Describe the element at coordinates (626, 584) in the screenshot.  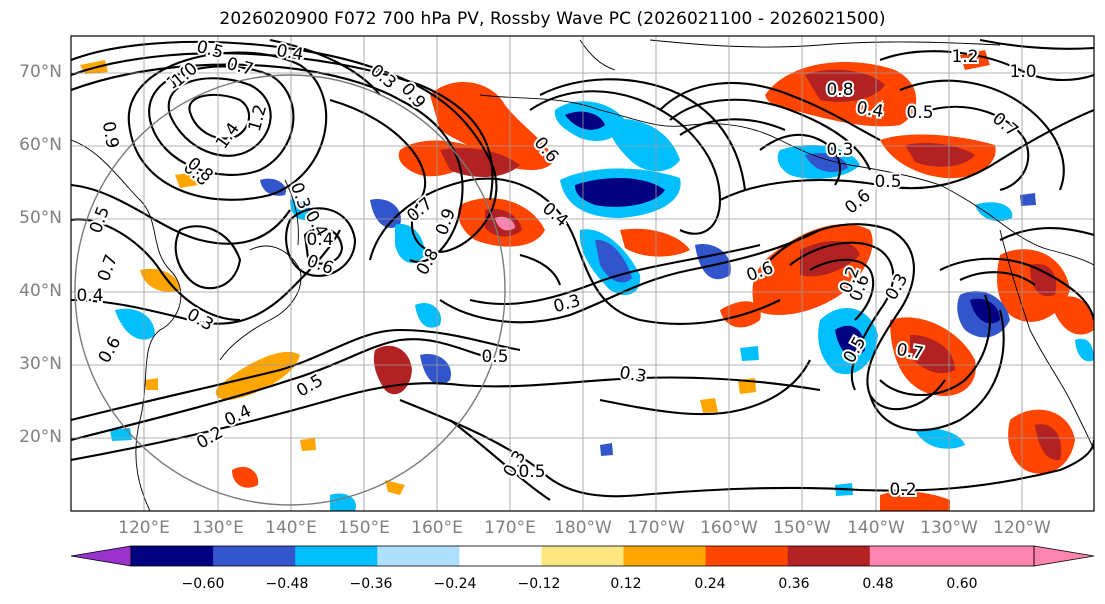
I see `colorbar-tick: 0.12` at that location.